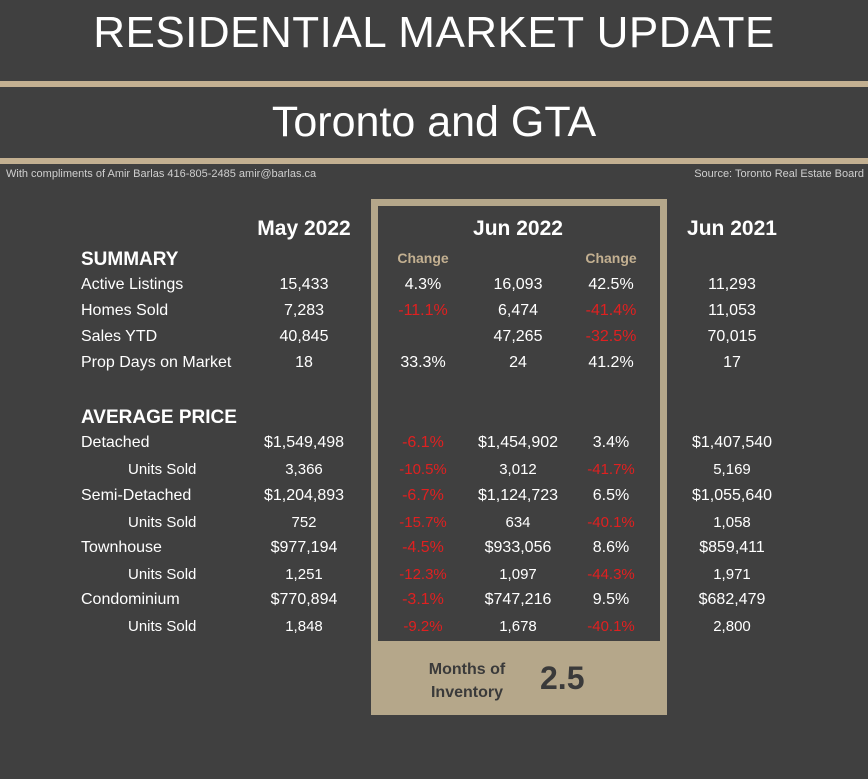 The height and width of the screenshot is (779, 868). I want to click on jun-2021-value: 1,058, so click(732, 522).